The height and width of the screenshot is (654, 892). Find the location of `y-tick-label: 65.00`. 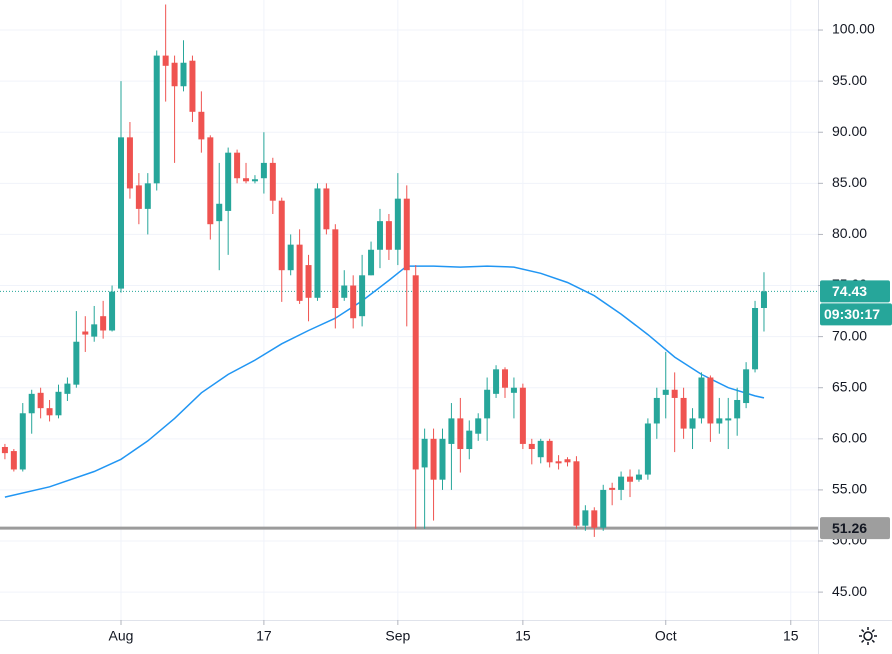

y-tick-label: 65.00 is located at coordinates (849, 386).